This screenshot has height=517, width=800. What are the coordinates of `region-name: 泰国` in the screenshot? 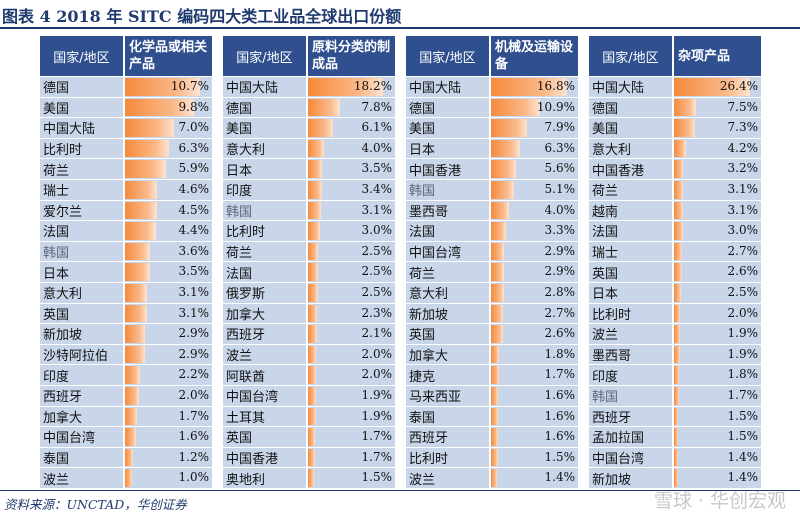 It's located at (82, 457).